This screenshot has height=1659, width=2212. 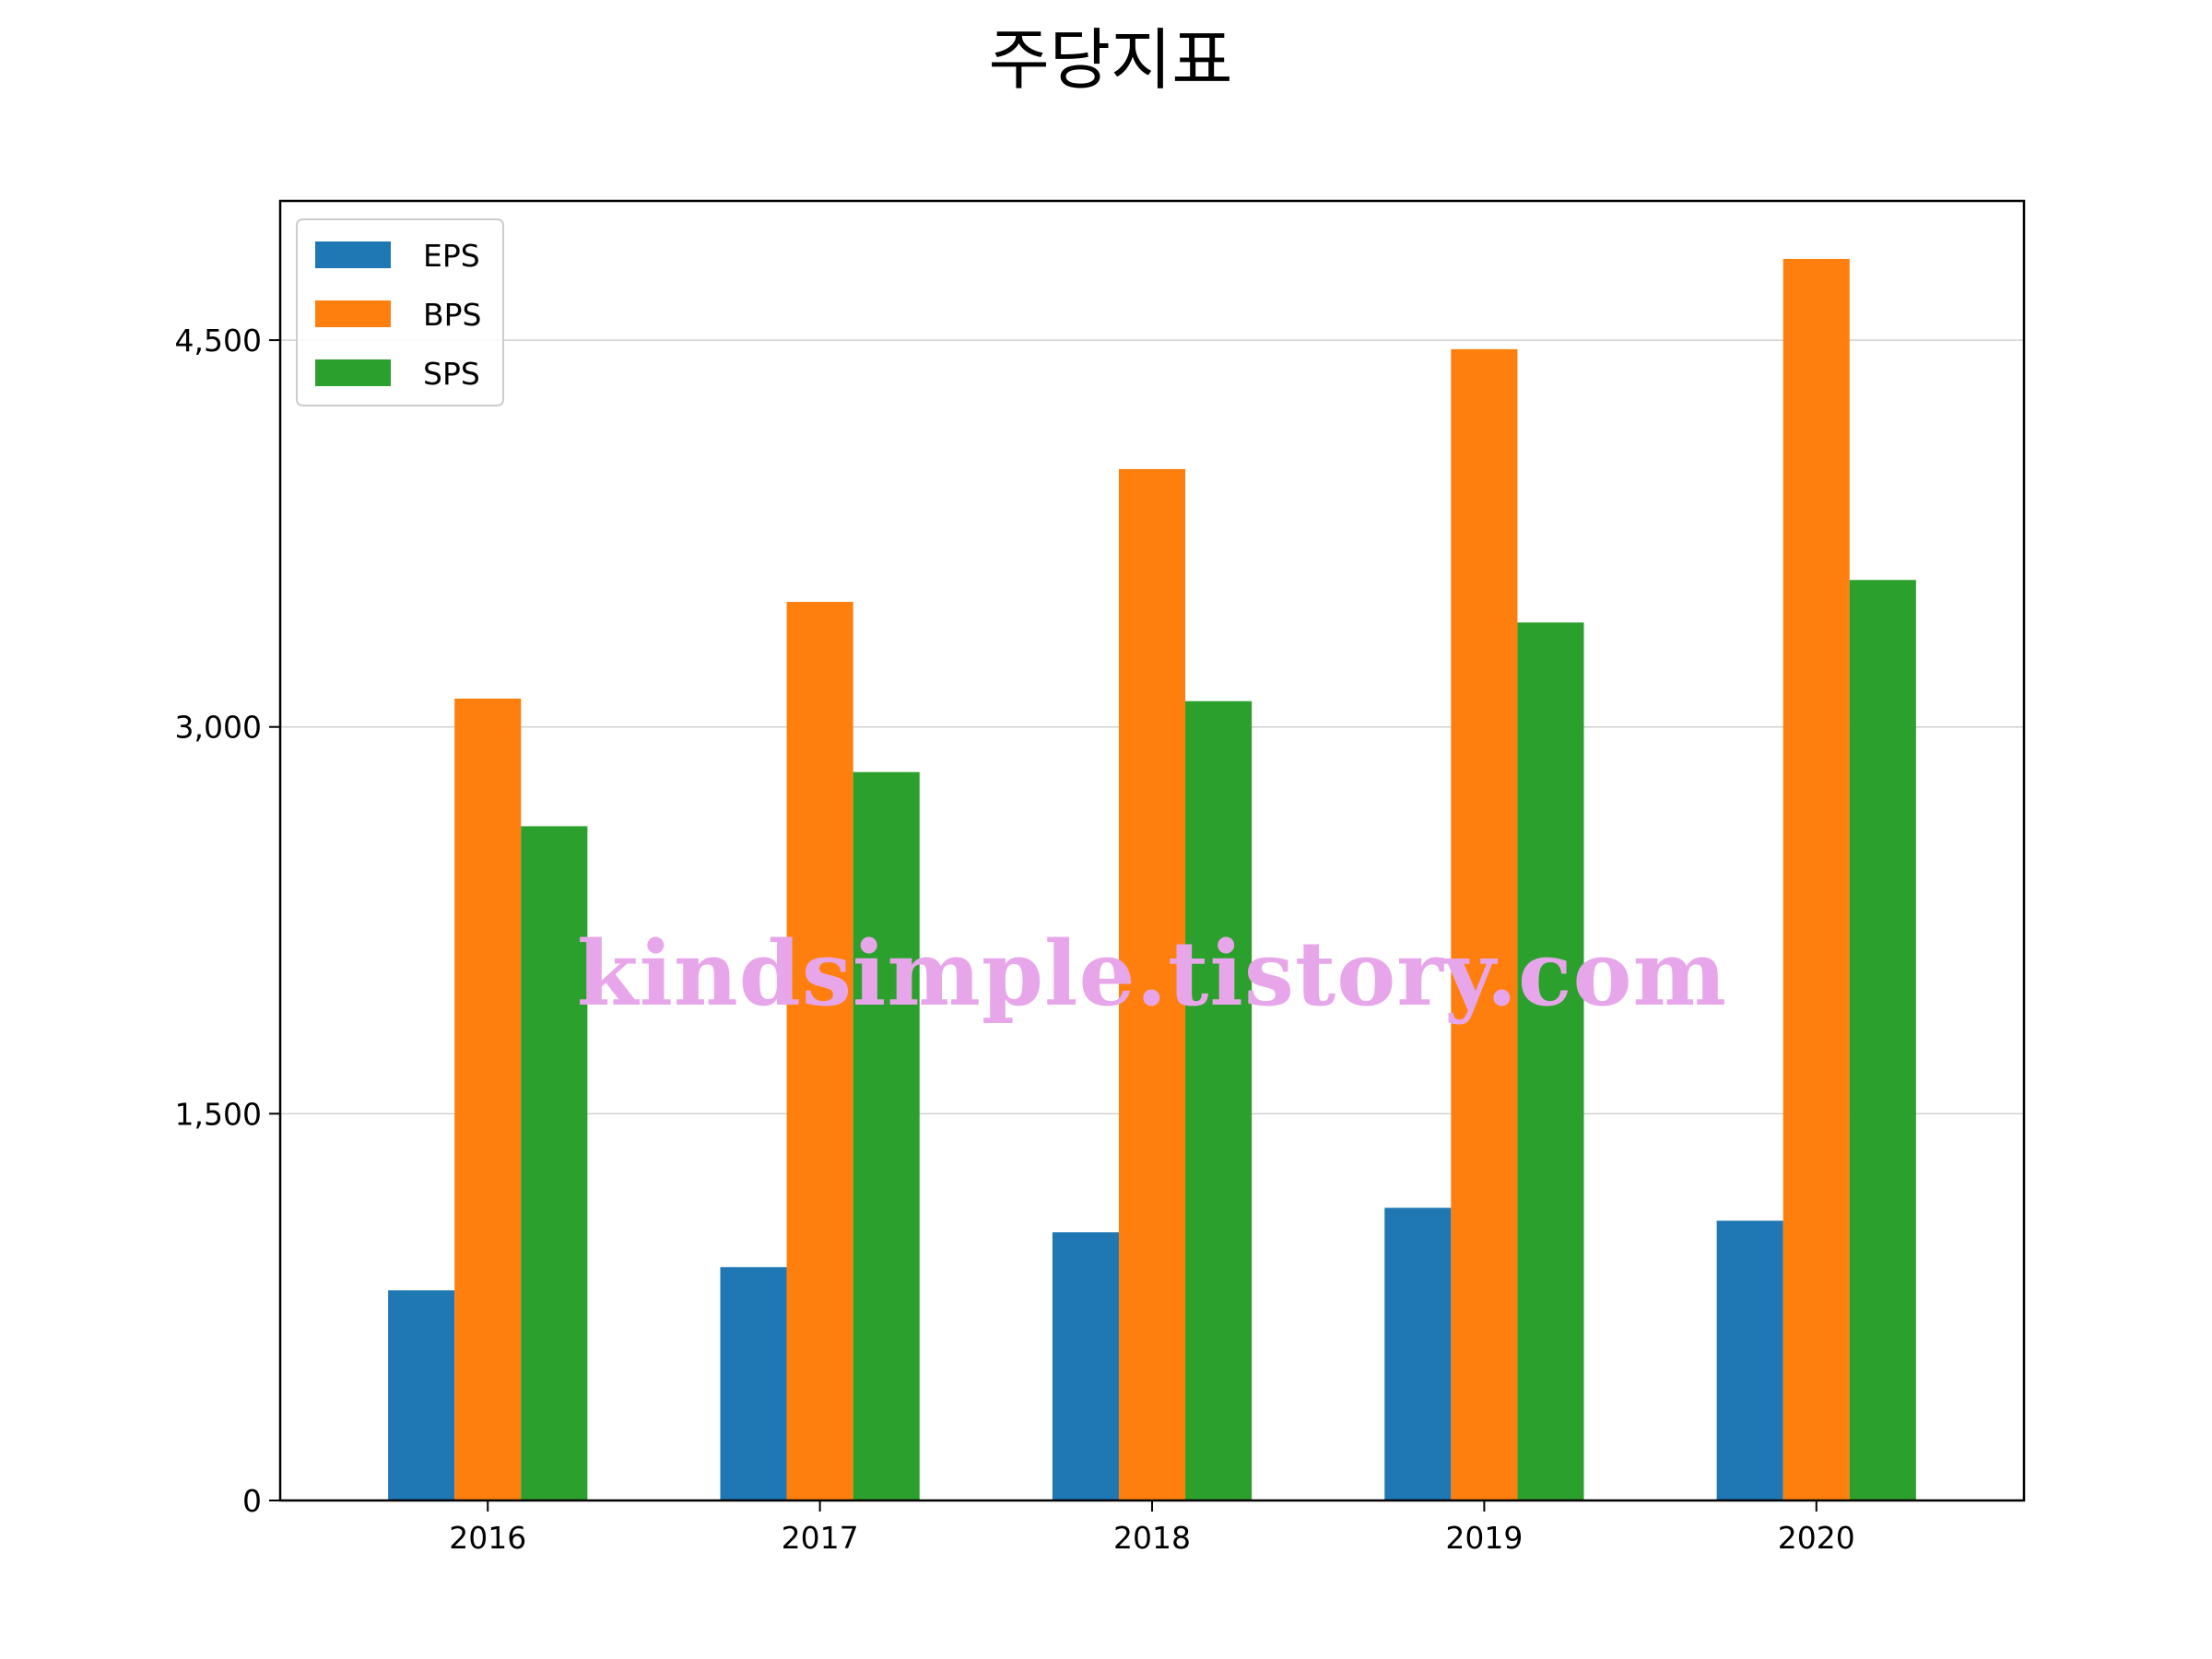 What do you see at coordinates (218, 1114) in the screenshot?
I see `y-tick-label-1: 1,500` at bounding box center [218, 1114].